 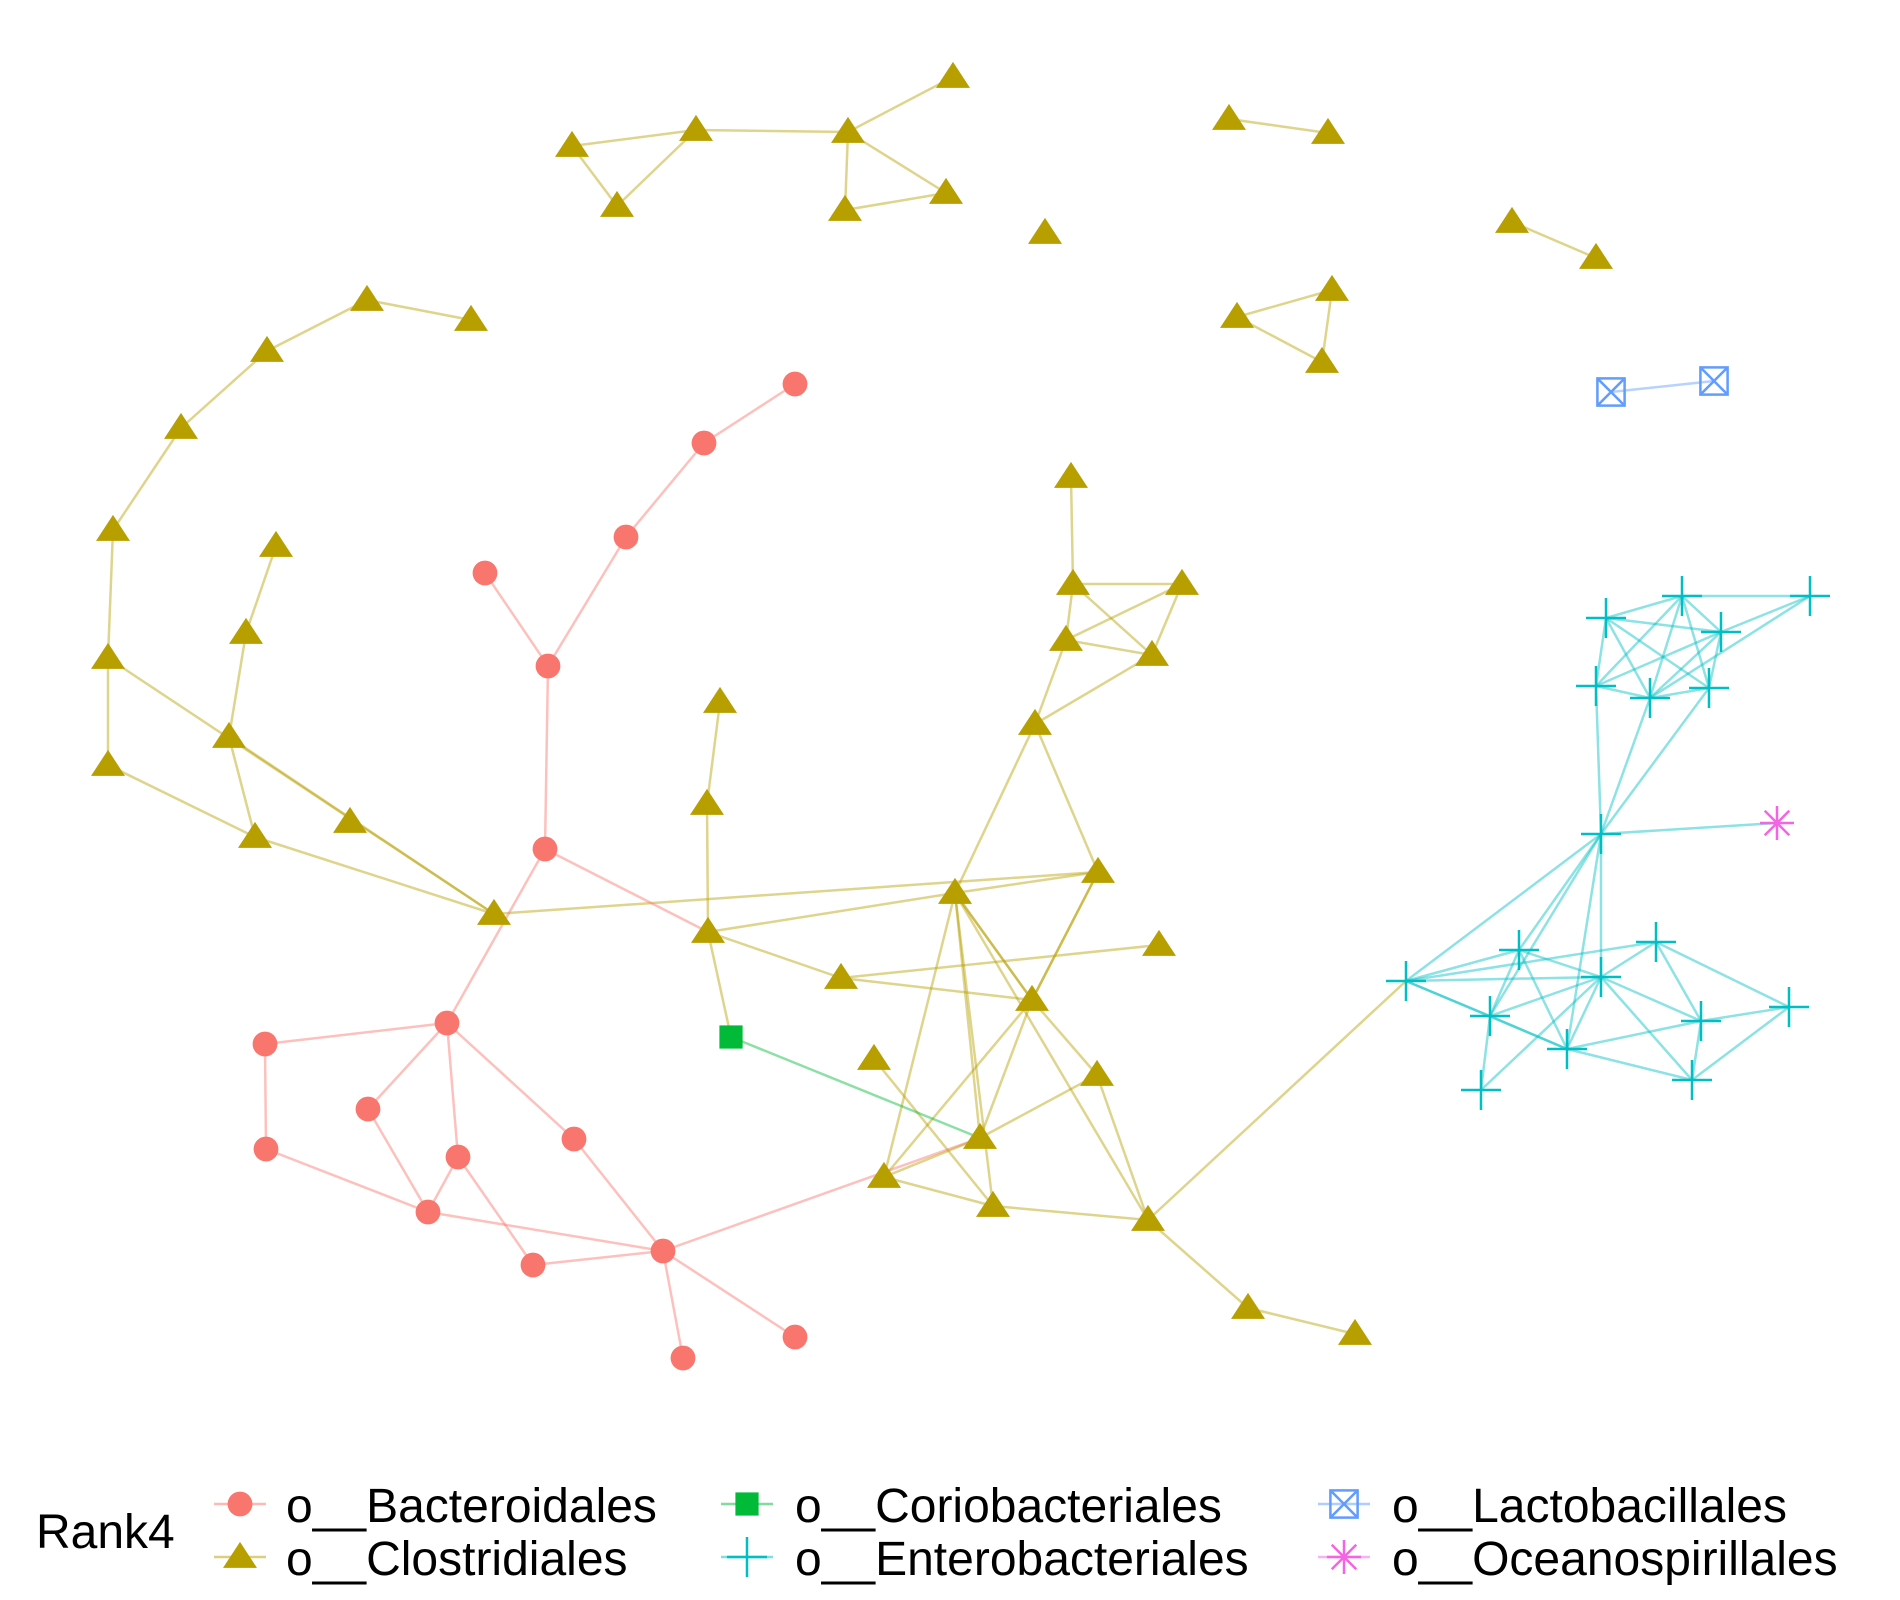 I want to click on legend-item-oceanospirillales: o__Oceanospirillales, so click(x=1578, y=1559).